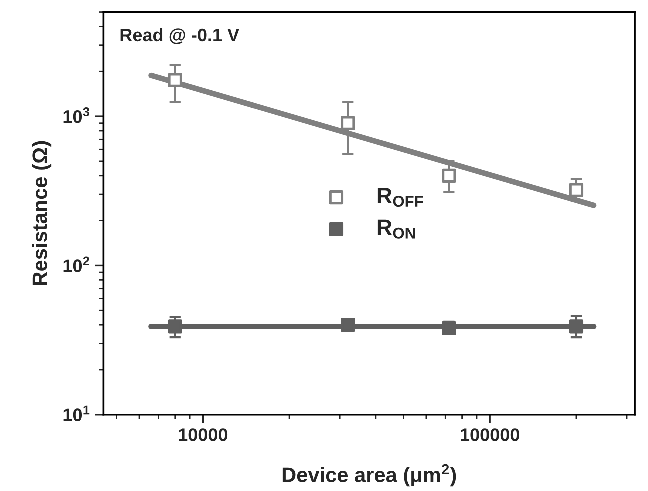 The image size is (648, 491). I want to click on y-tick-label: 10$^{2}$, so click(77, 264).